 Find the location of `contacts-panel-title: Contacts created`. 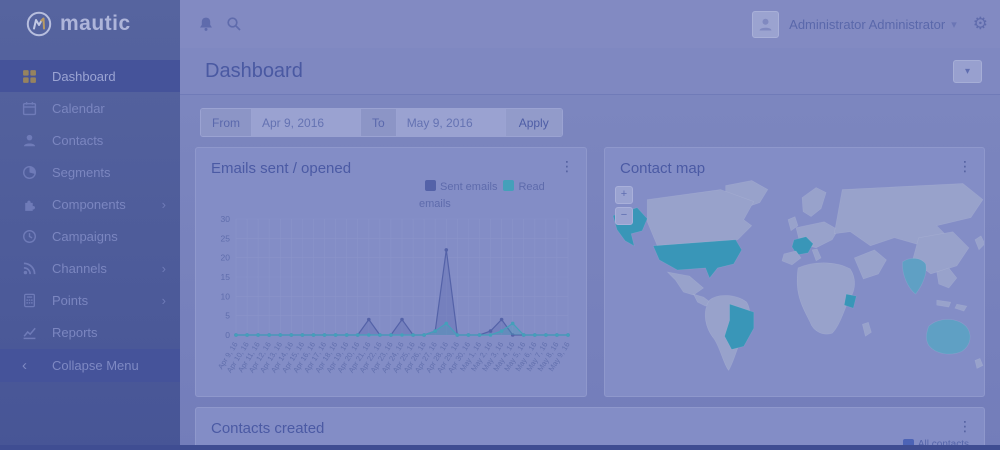

contacts-panel-title: Contacts created is located at coordinates (268, 428).